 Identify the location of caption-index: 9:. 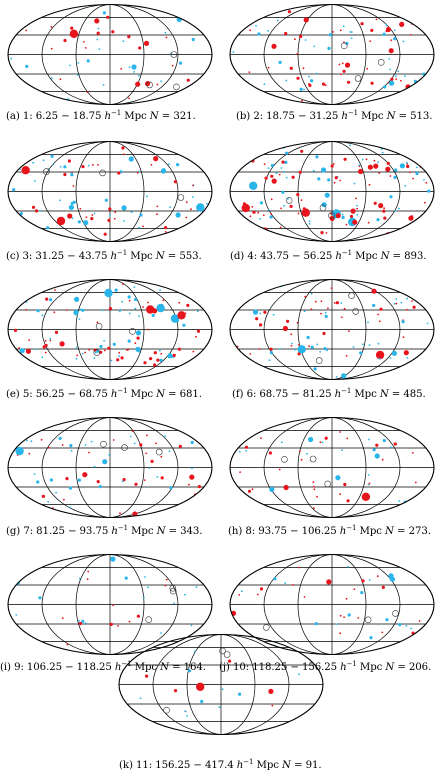
(19, 667).